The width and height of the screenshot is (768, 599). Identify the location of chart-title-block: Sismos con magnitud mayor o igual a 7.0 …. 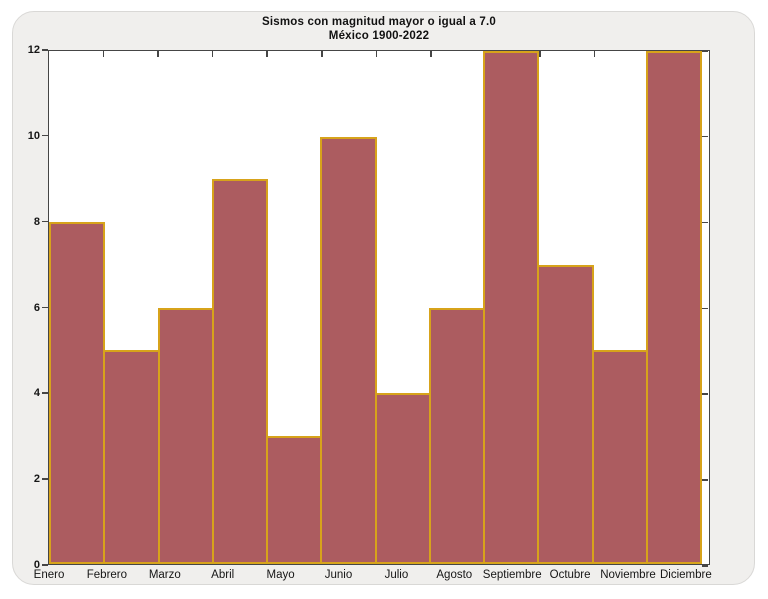
(379, 29).